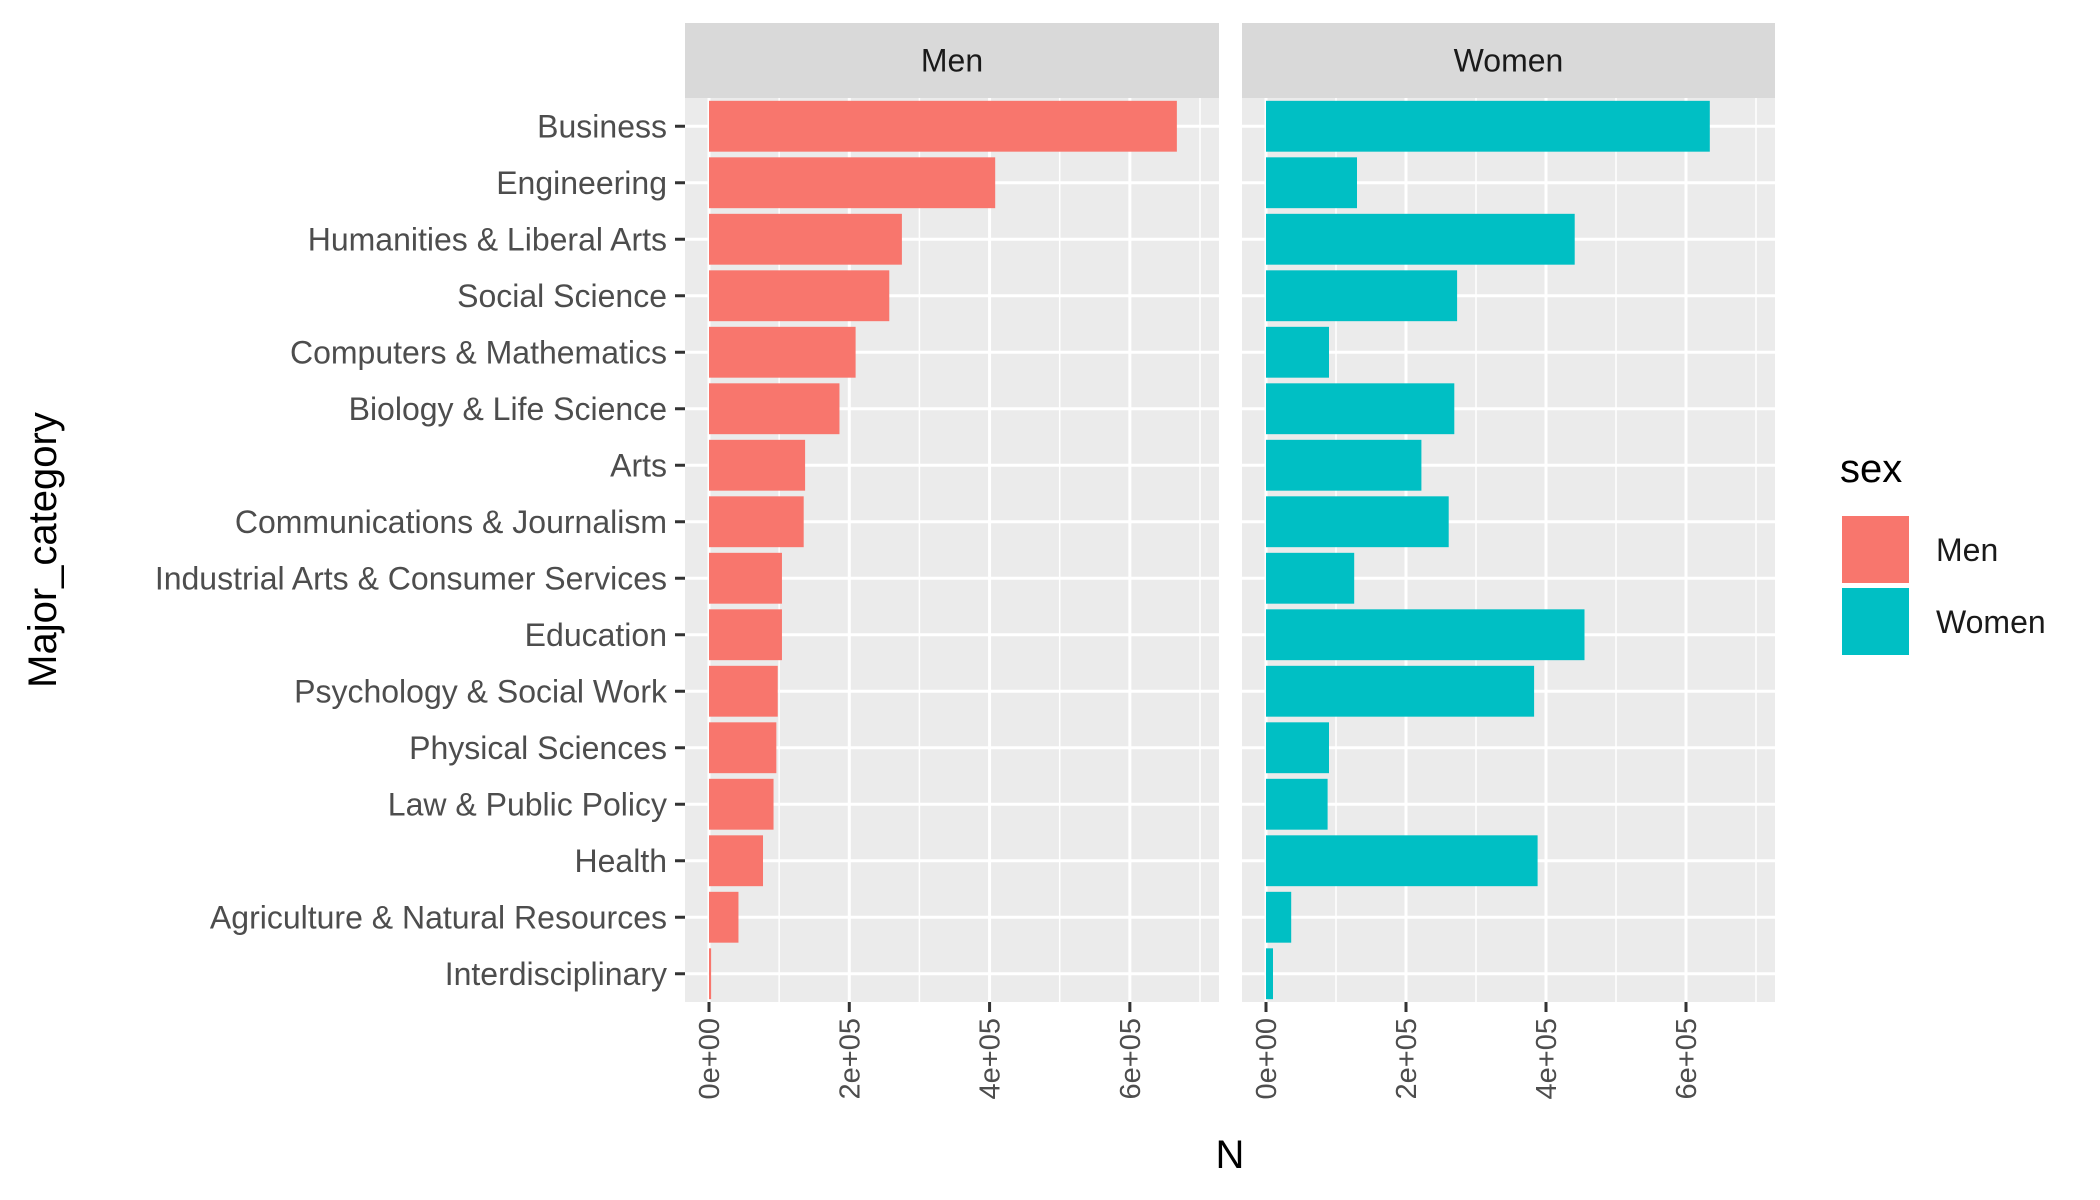  Describe the element at coordinates (451, 522) in the screenshot. I see `y-tick-label: Communications & Journalism` at that location.